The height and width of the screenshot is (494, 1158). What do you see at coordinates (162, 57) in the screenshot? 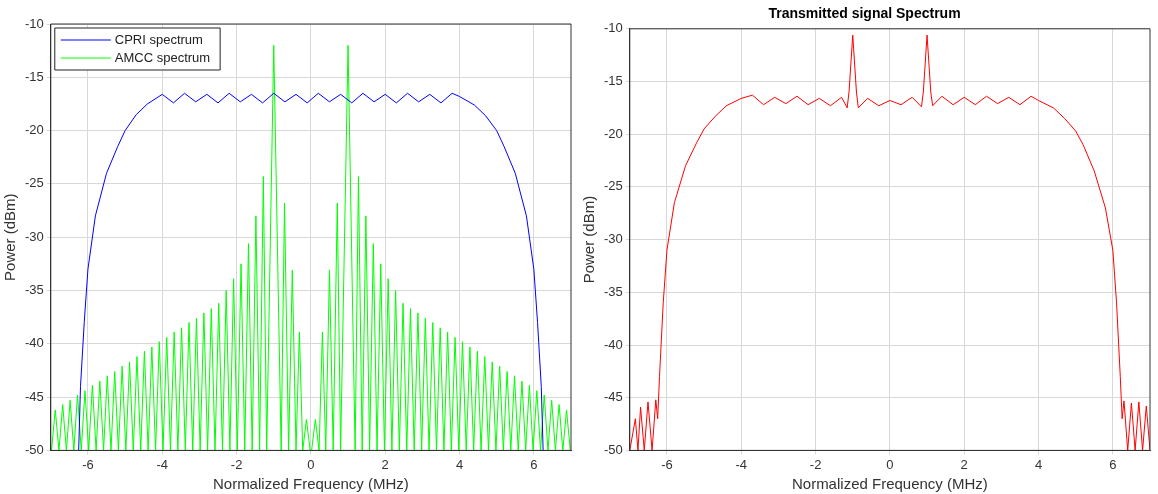
I see `legend-label: AMCC spectrum` at bounding box center [162, 57].